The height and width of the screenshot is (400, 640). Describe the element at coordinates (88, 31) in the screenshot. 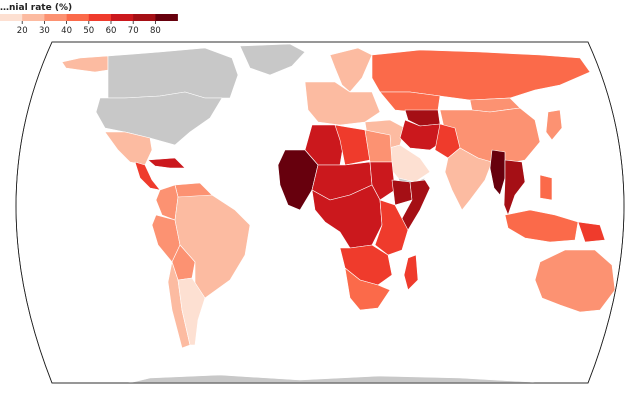

I see `legend-tick-label: 50` at that location.